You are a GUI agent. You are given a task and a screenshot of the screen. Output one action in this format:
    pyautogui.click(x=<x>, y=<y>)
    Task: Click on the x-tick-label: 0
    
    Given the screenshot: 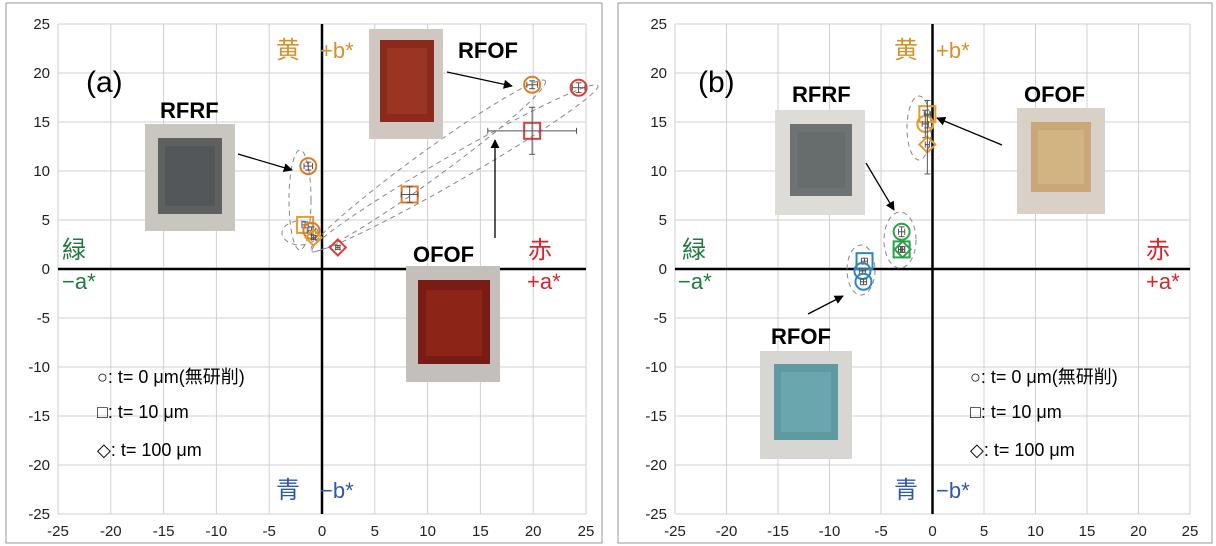 What is the action you would take?
    pyautogui.click(x=322, y=531)
    